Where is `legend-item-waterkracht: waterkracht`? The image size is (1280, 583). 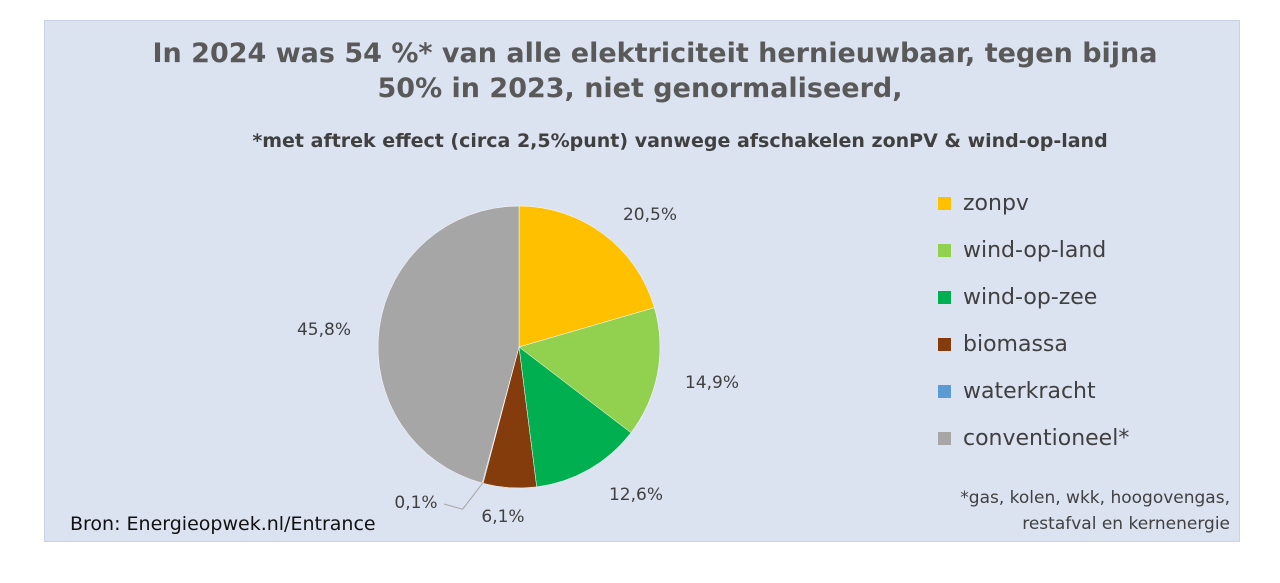
legend-item-waterkracht: waterkracht is located at coordinates (1033, 391).